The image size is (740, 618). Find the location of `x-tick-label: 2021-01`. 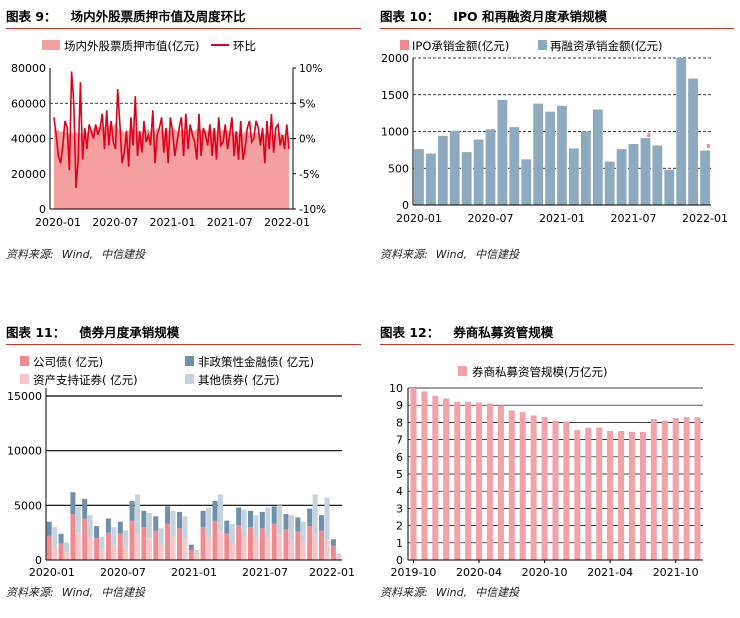

x-tick-label: 2021-01 is located at coordinates (194, 572).